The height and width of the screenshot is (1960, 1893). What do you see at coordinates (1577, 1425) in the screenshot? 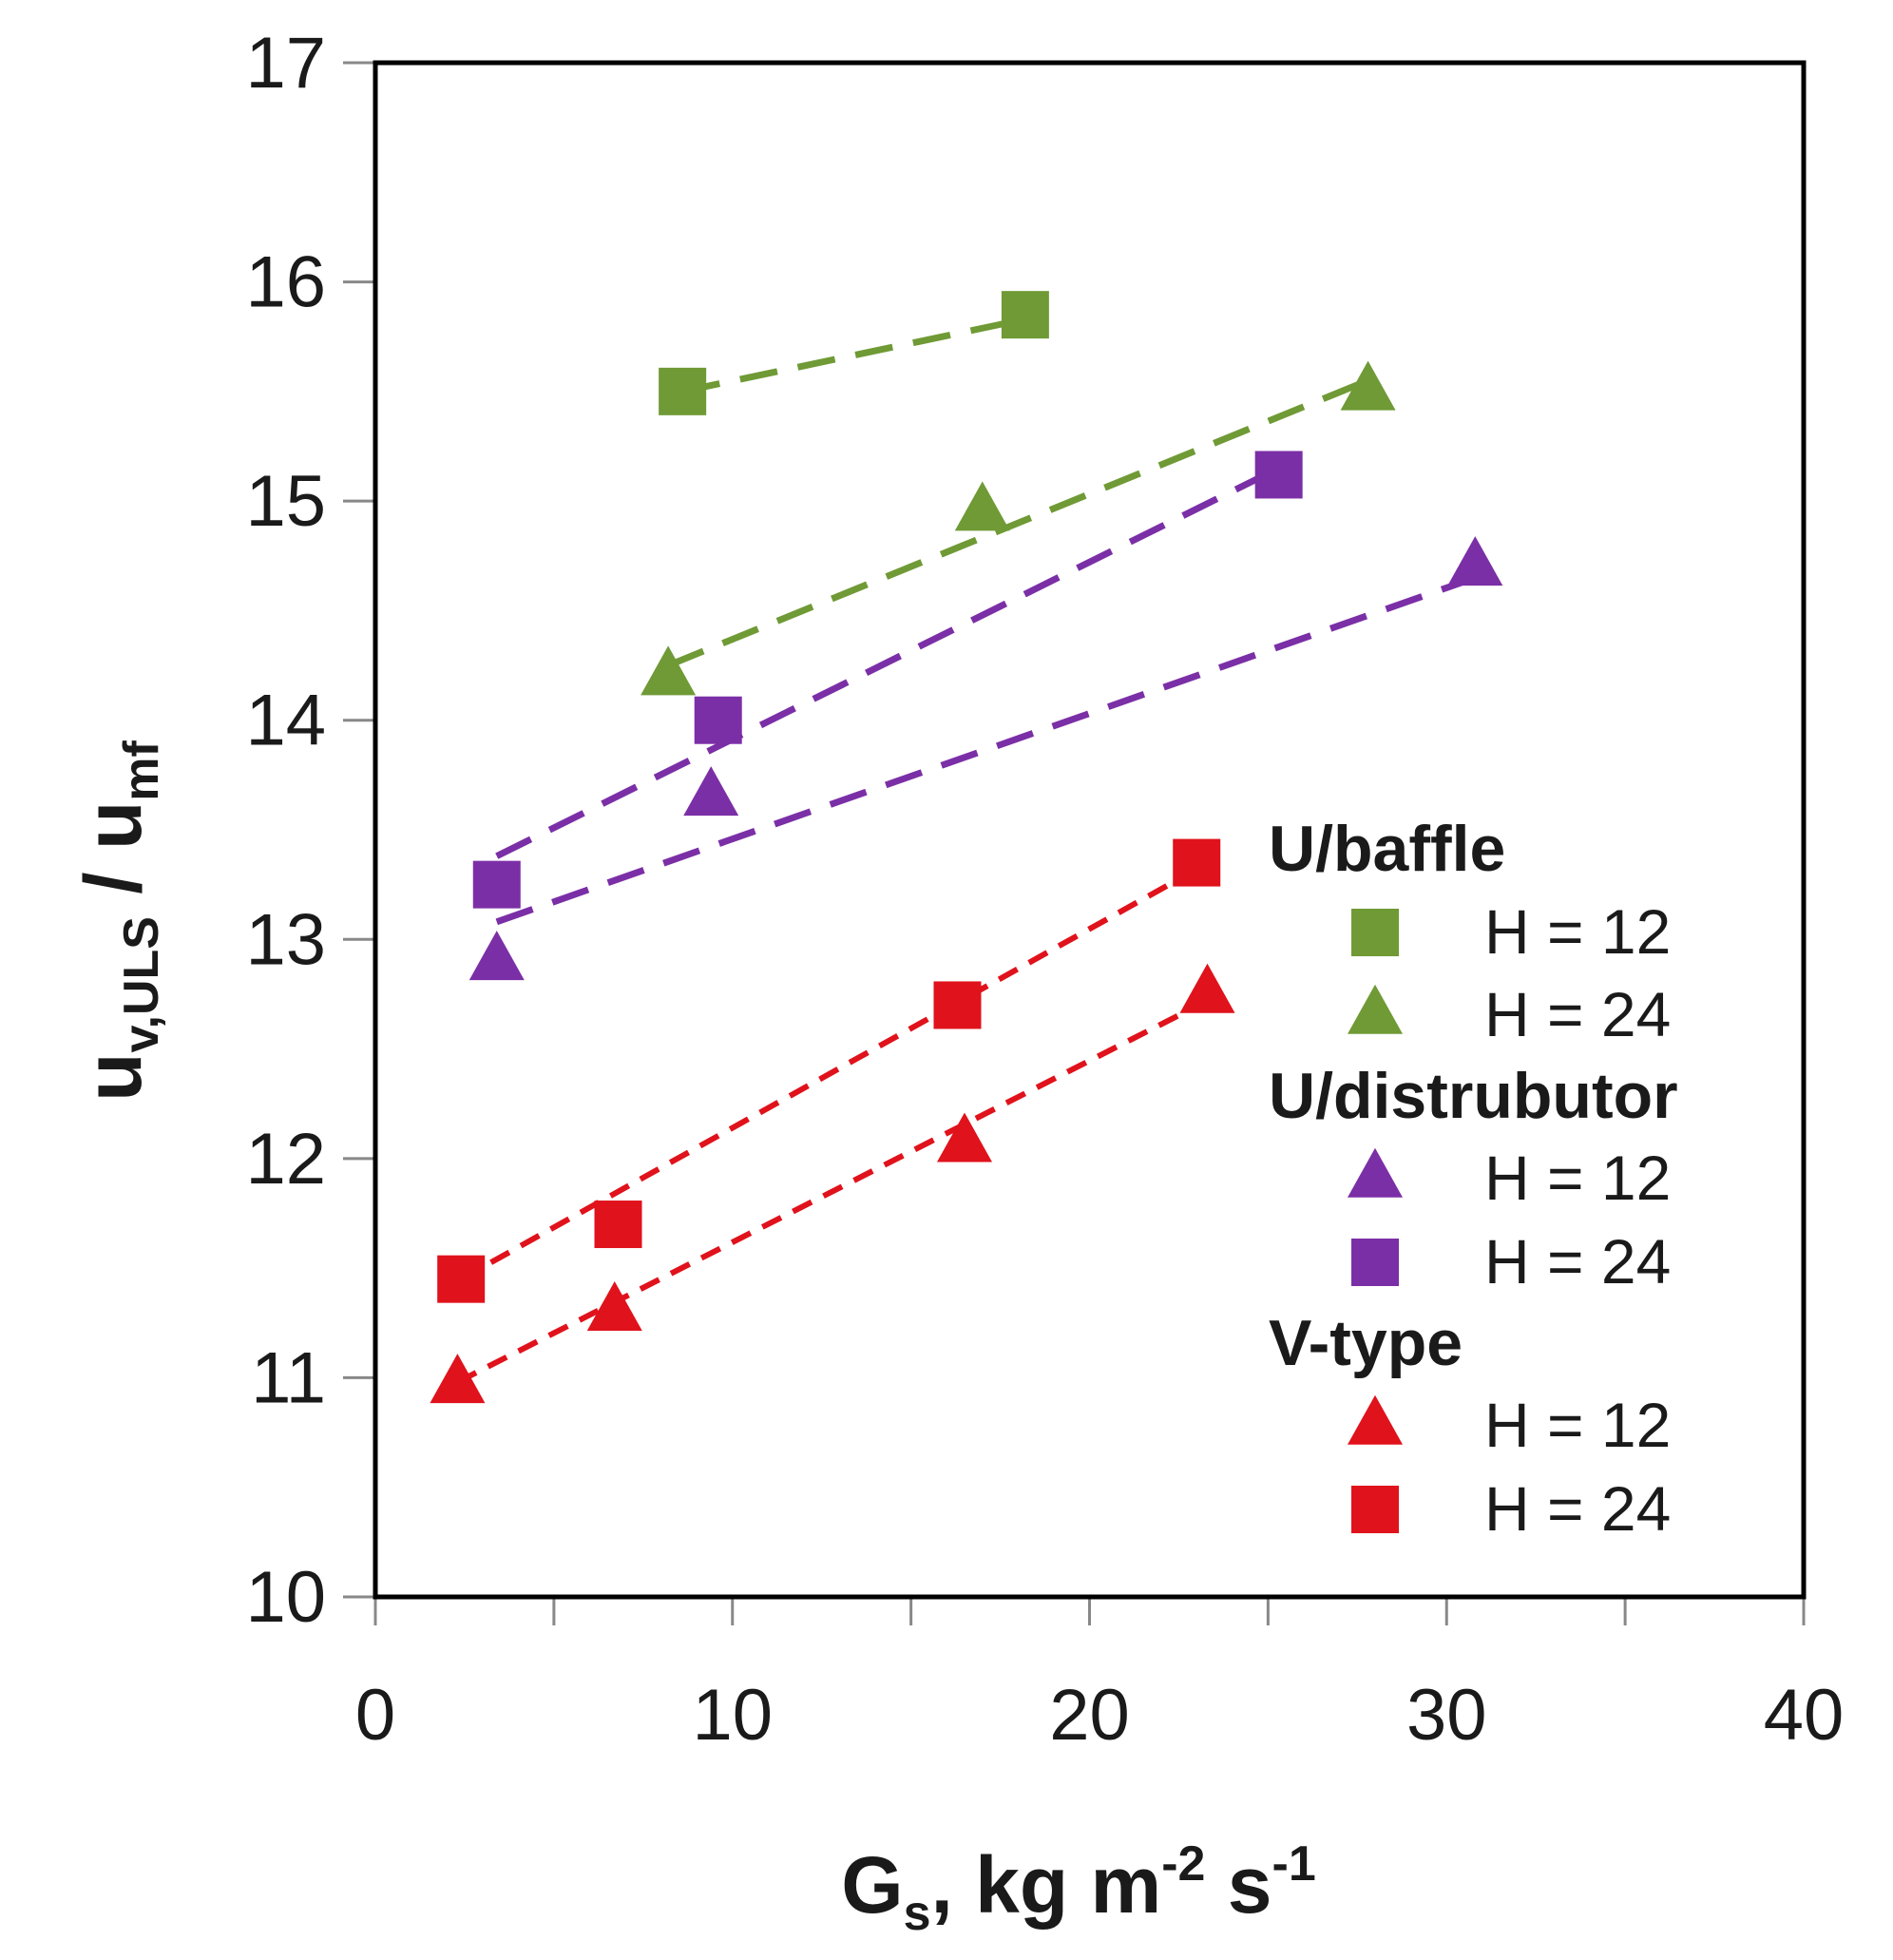
I see `legend-label-v-type-h12: H = 12` at bounding box center [1577, 1425].